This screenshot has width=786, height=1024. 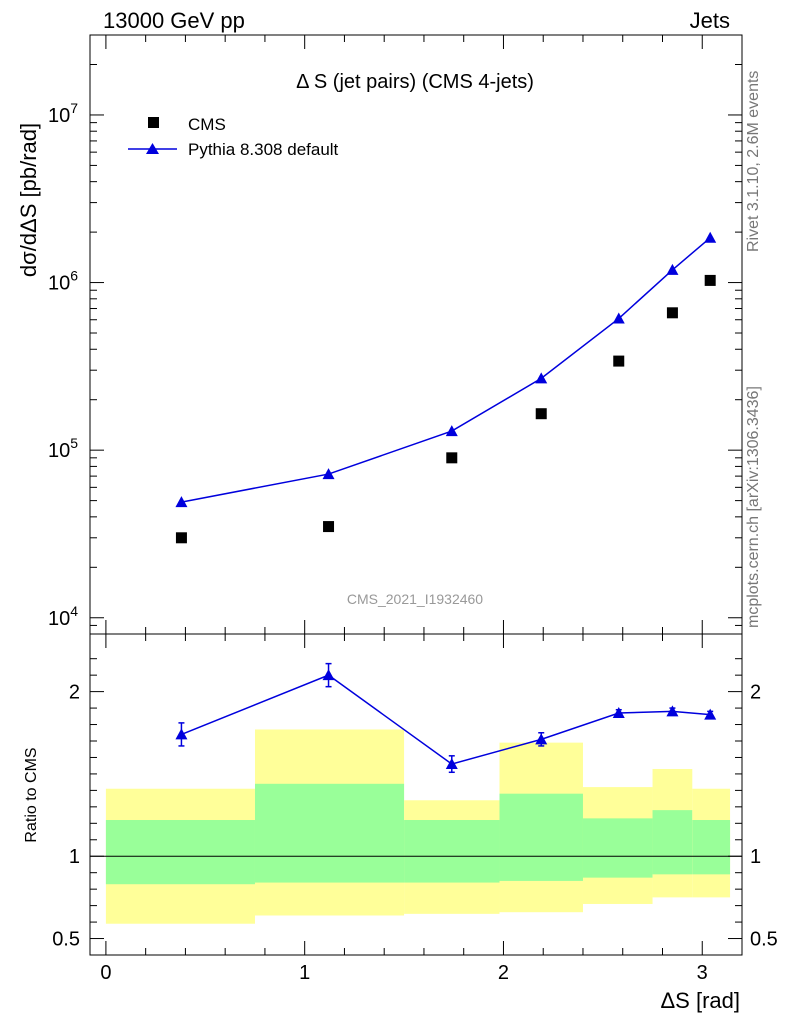 What do you see at coordinates (28, 200) in the screenshot?
I see `top-y-axis-label: dσ/dΔS [pb/rad]` at bounding box center [28, 200].